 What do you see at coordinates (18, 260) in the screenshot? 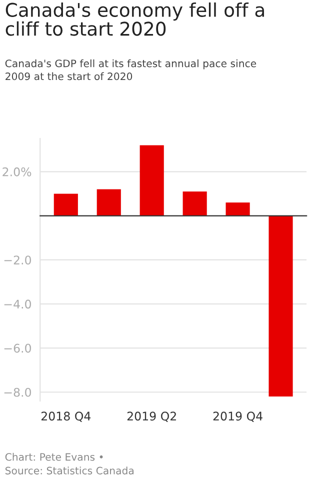
I see `y-tick-label: −2.0` at bounding box center [18, 260].